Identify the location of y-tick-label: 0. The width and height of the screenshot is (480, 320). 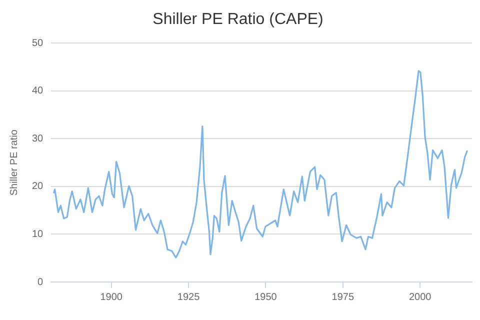
(41, 282).